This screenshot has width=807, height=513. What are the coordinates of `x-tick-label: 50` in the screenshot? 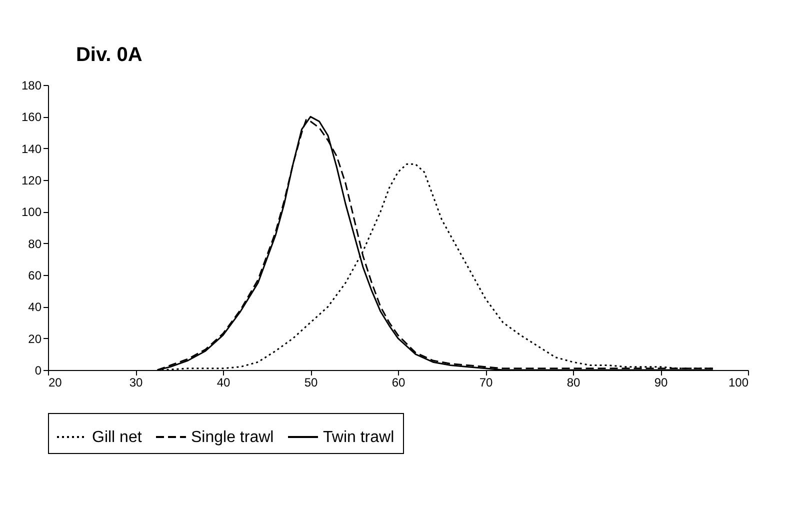 It's located at (311, 383).